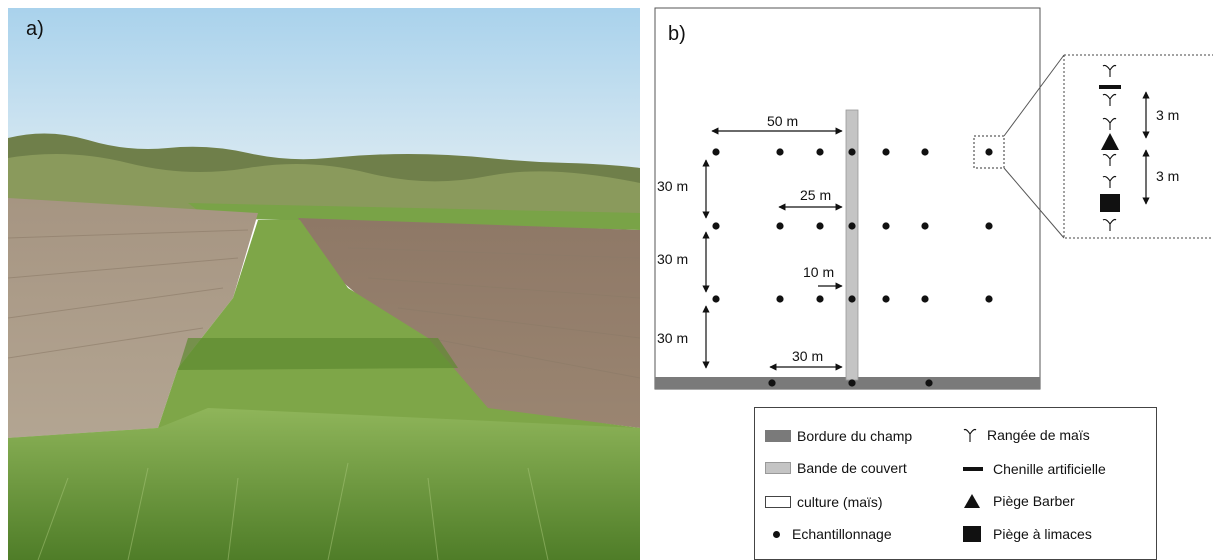 This screenshot has width=1213, height=560. What do you see at coordinates (677, 34) in the screenshot?
I see `panel-b-label: b)` at bounding box center [677, 34].